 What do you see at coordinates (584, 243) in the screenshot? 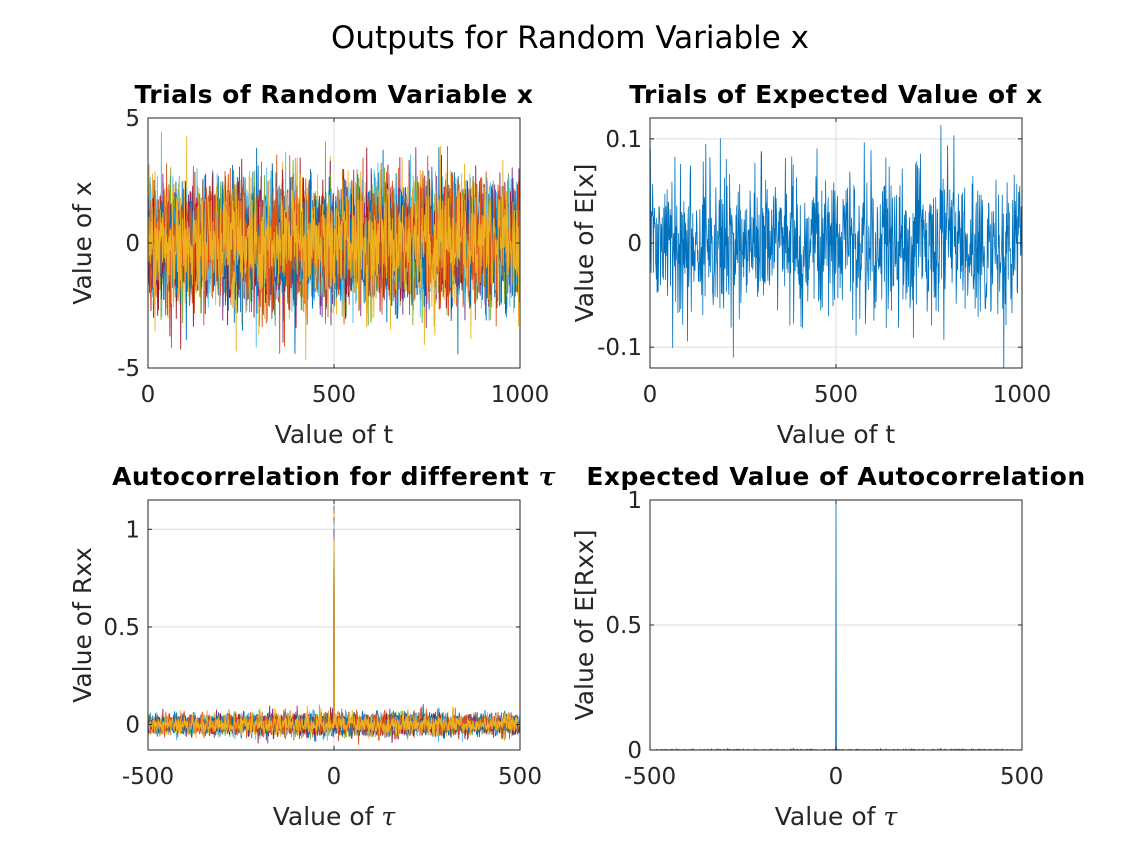
I see `y-axis-label: Value of E[x]` at bounding box center [584, 243].